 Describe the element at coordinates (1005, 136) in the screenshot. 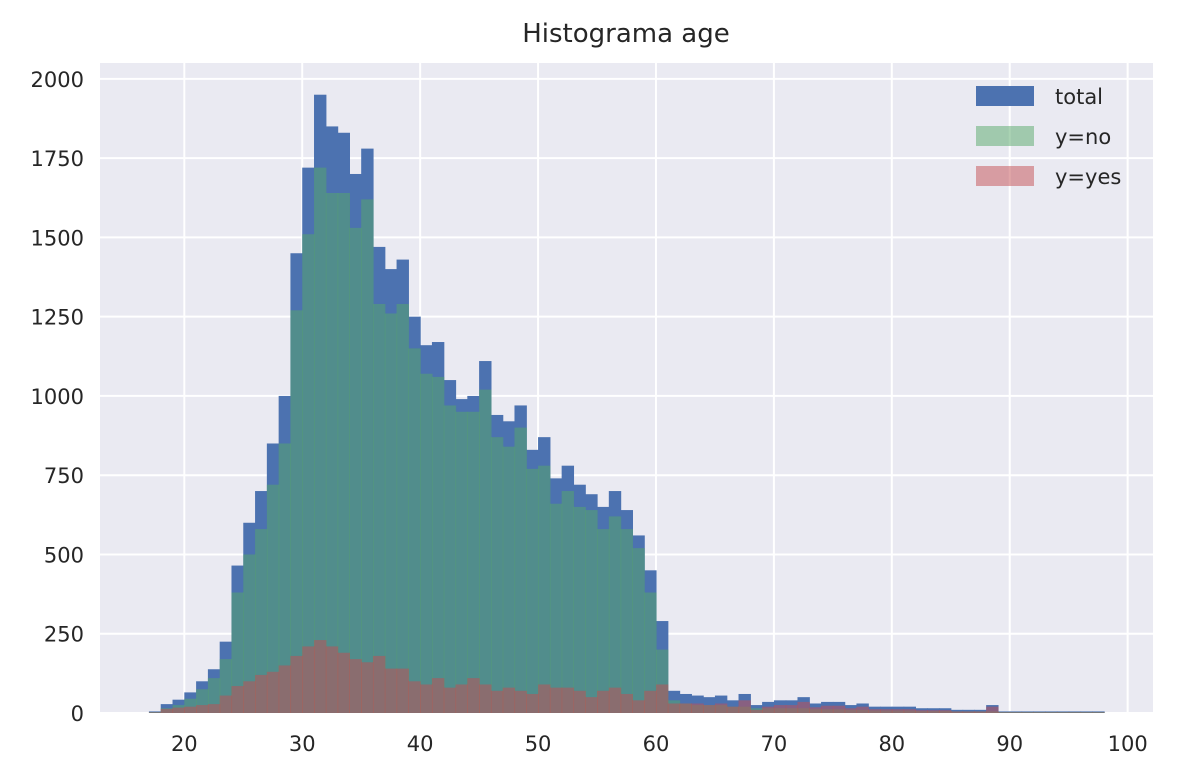

I see `legend-swatch` at that location.